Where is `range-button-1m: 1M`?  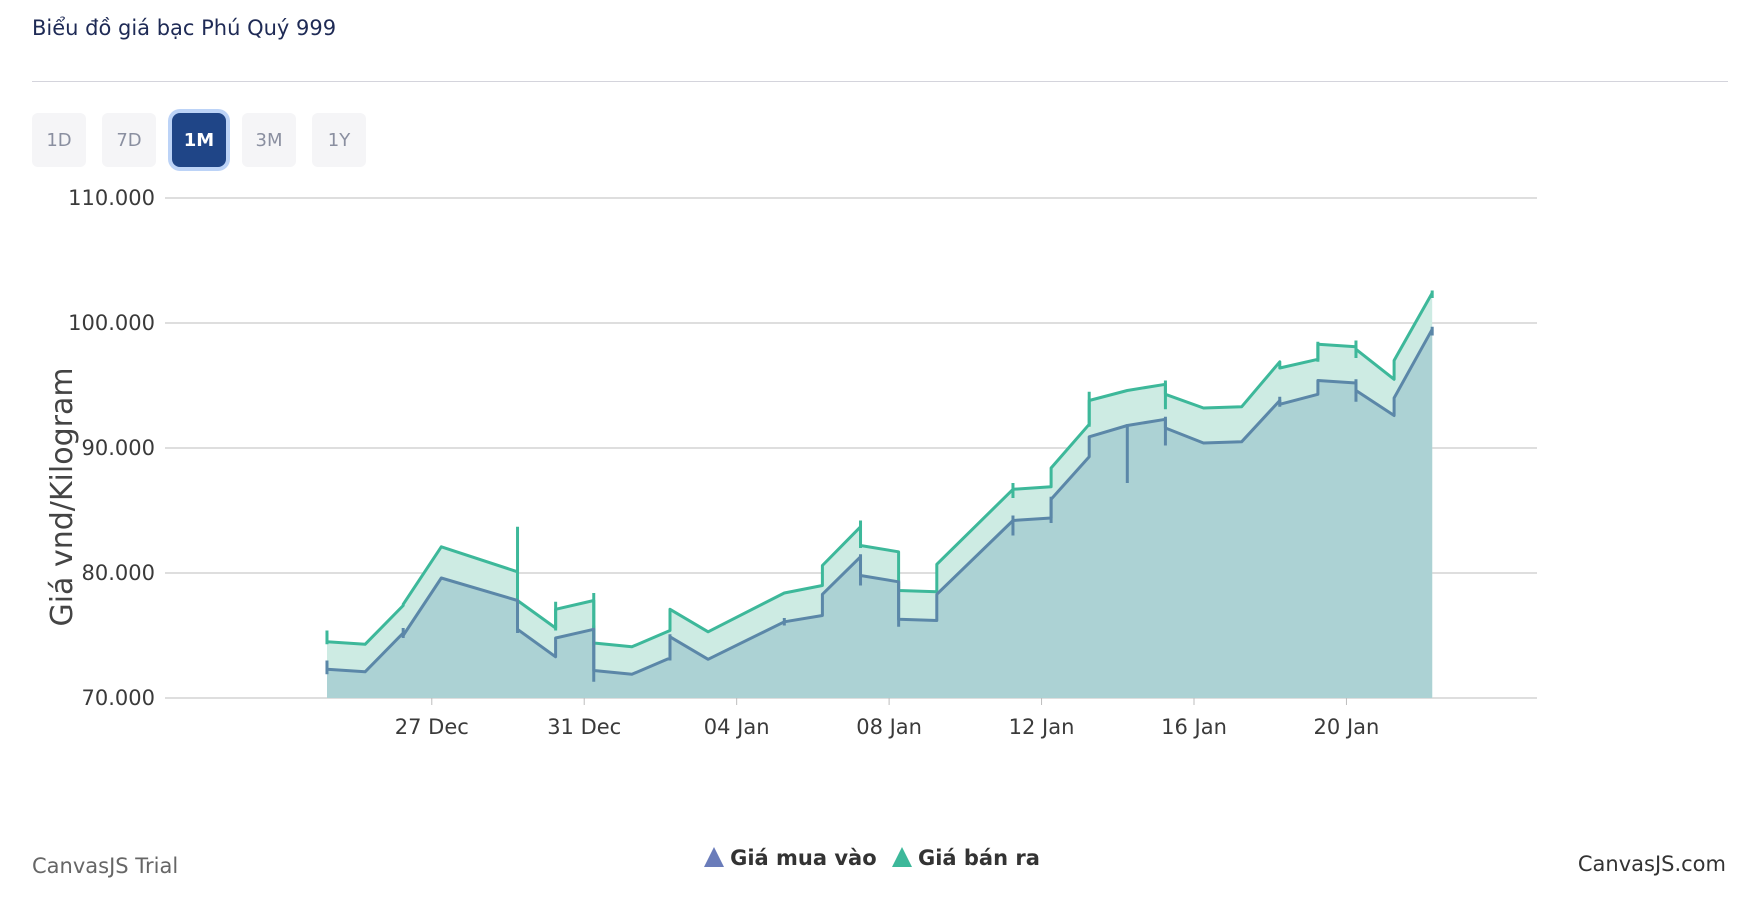
range-button-1m: 1M is located at coordinates (199, 140).